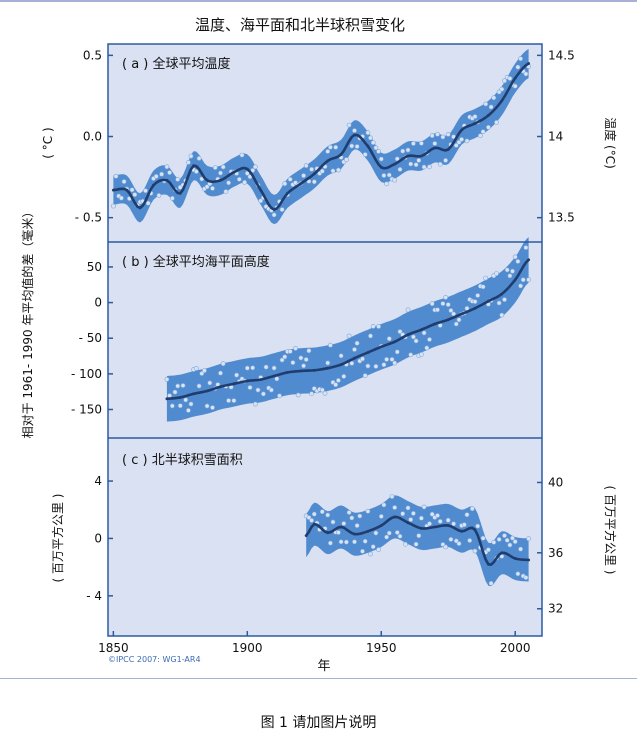 The image size is (637, 751). What do you see at coordinates (98, 481) in the screenshot?
I see `left-tick-label: 4` at bounding box center [98, 481].